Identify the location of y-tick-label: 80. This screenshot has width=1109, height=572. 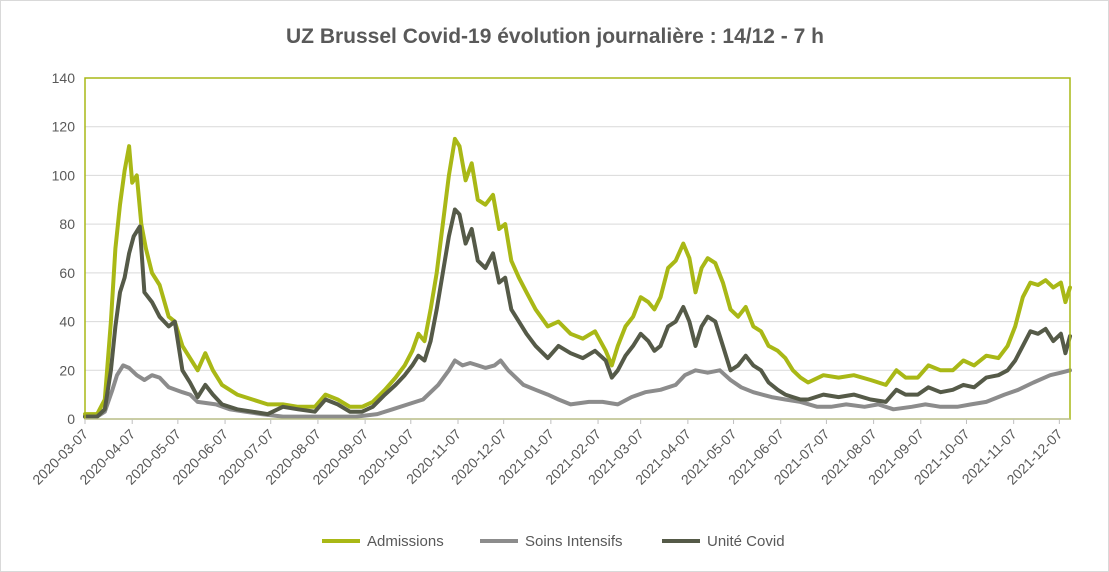
(67, 224).